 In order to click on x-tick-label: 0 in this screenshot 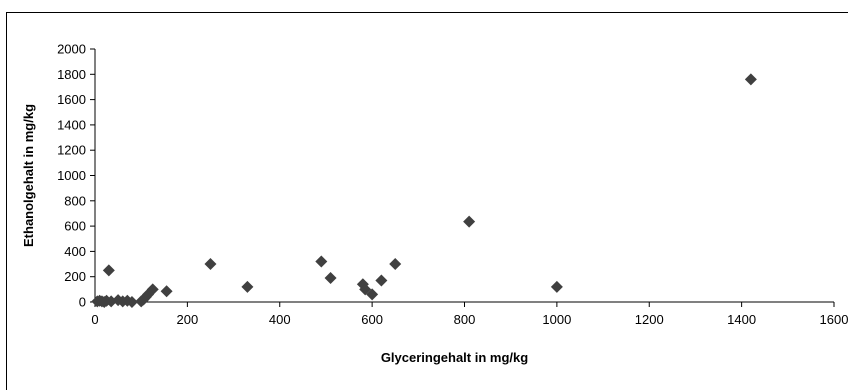, I will do `click(94, 319)`.